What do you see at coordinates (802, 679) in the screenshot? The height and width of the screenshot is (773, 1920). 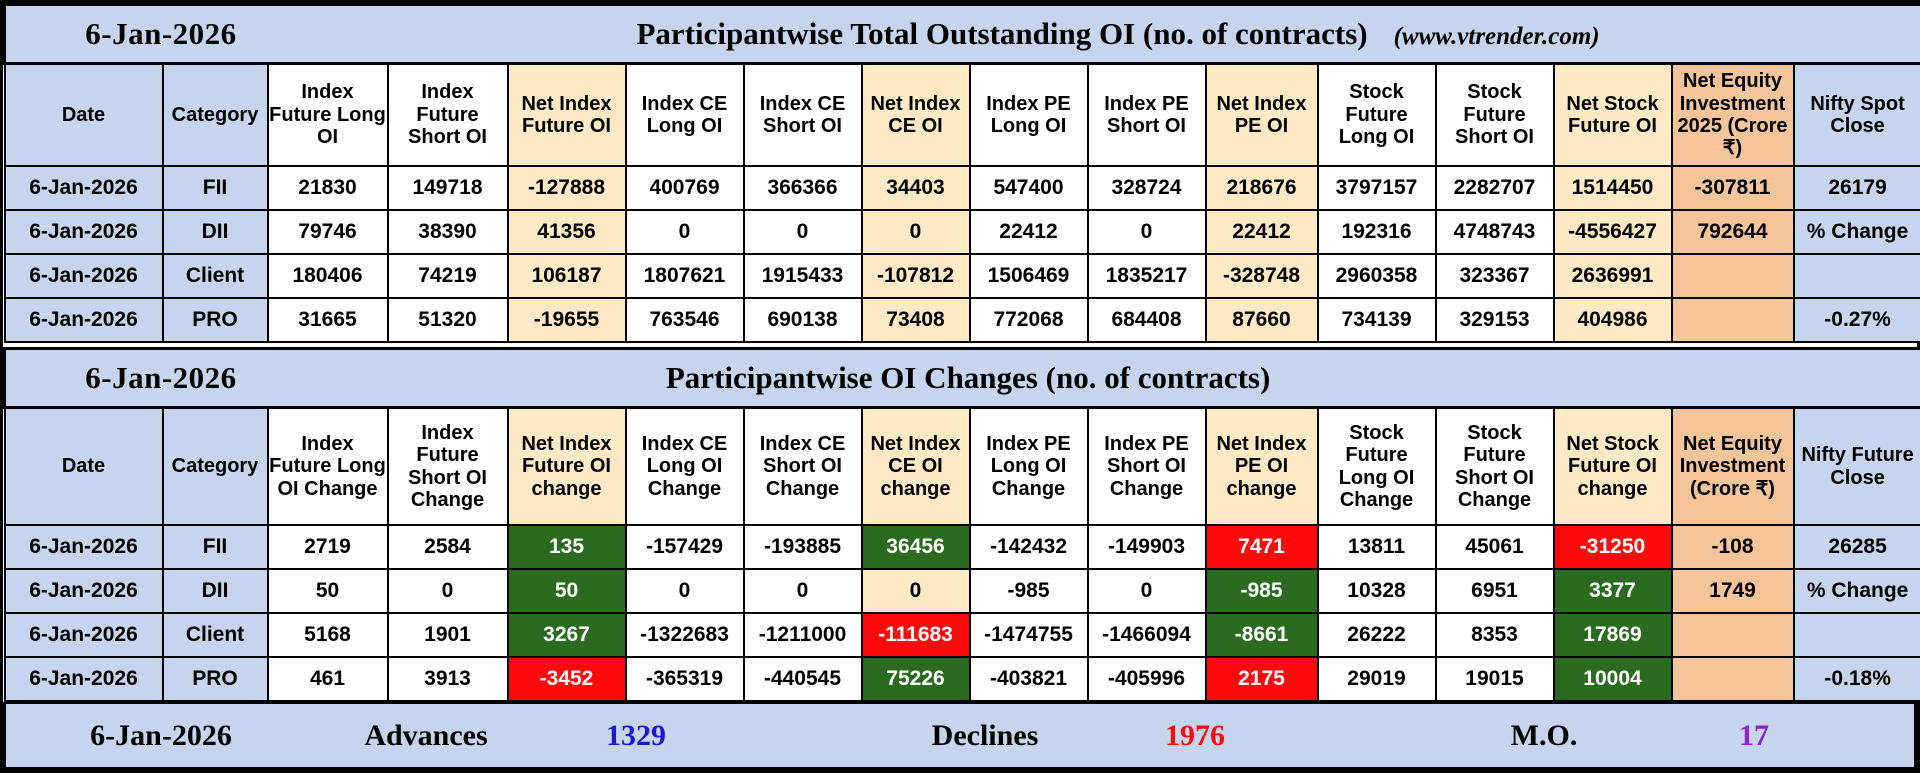 I see `cell-idx-ce-short: -440545` at bounding box center [802, 679].